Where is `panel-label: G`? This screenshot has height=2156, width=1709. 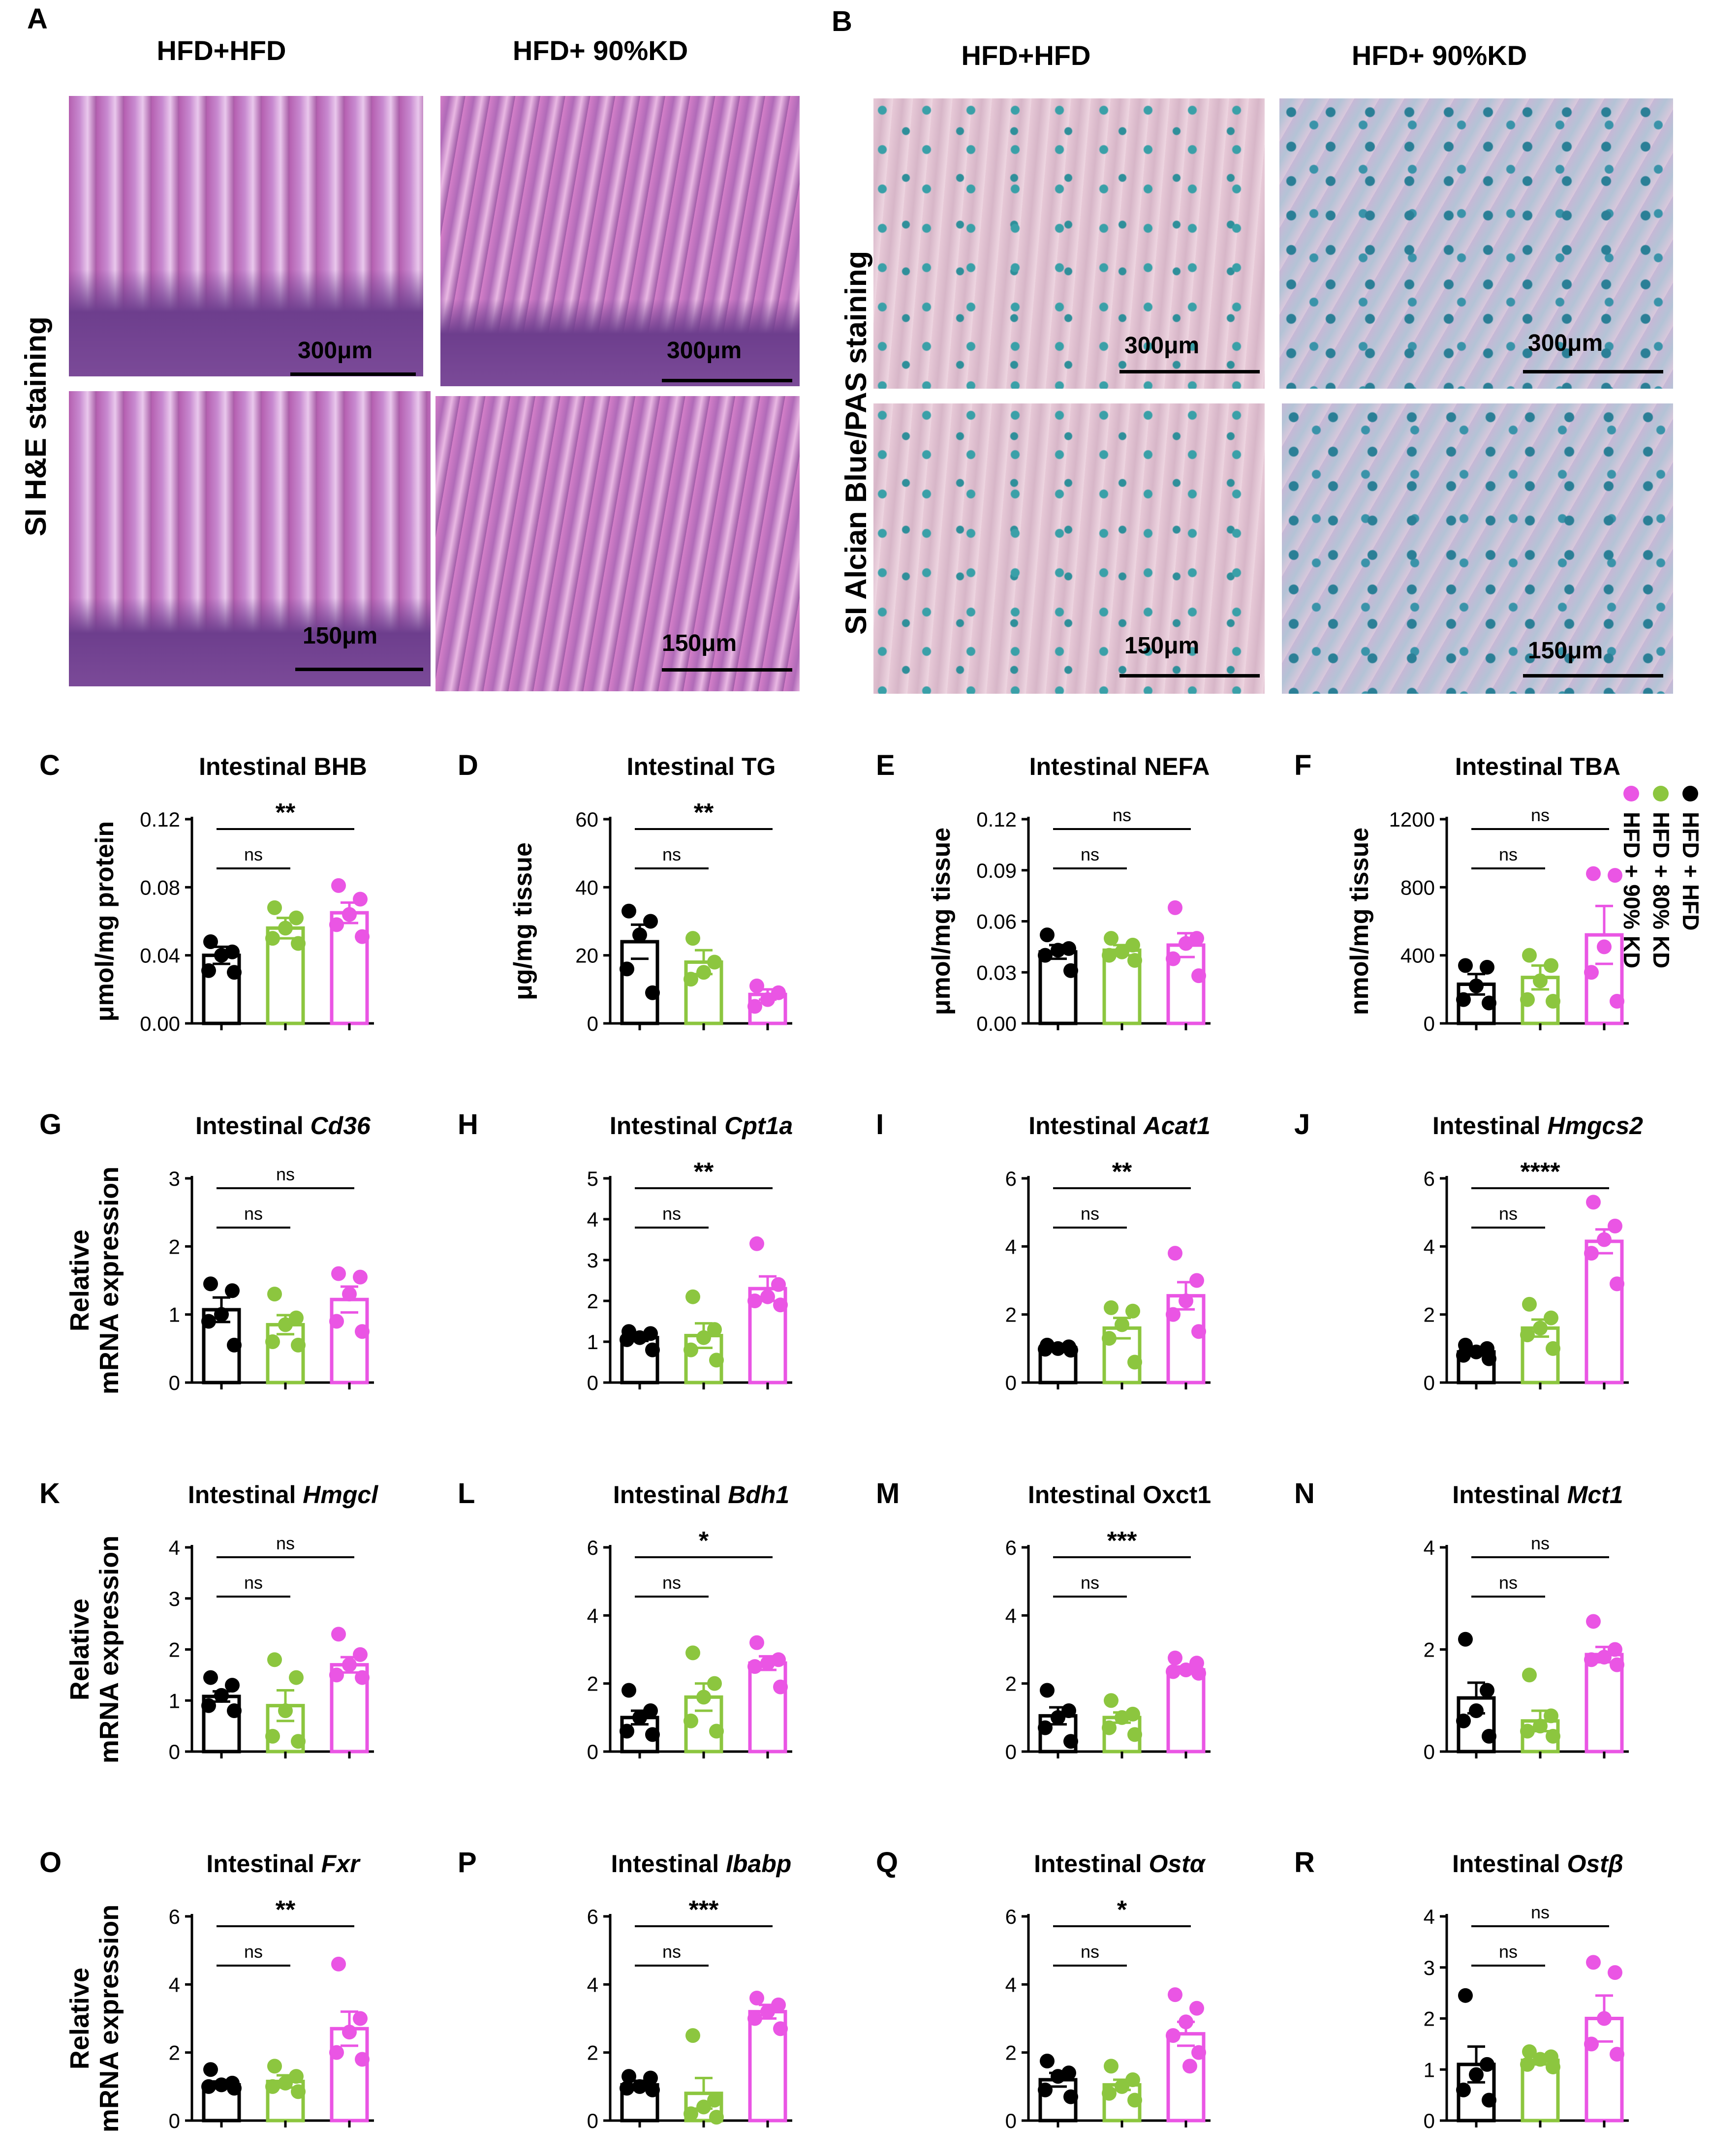
panel-label: G is located at coordinates (50, 1124).